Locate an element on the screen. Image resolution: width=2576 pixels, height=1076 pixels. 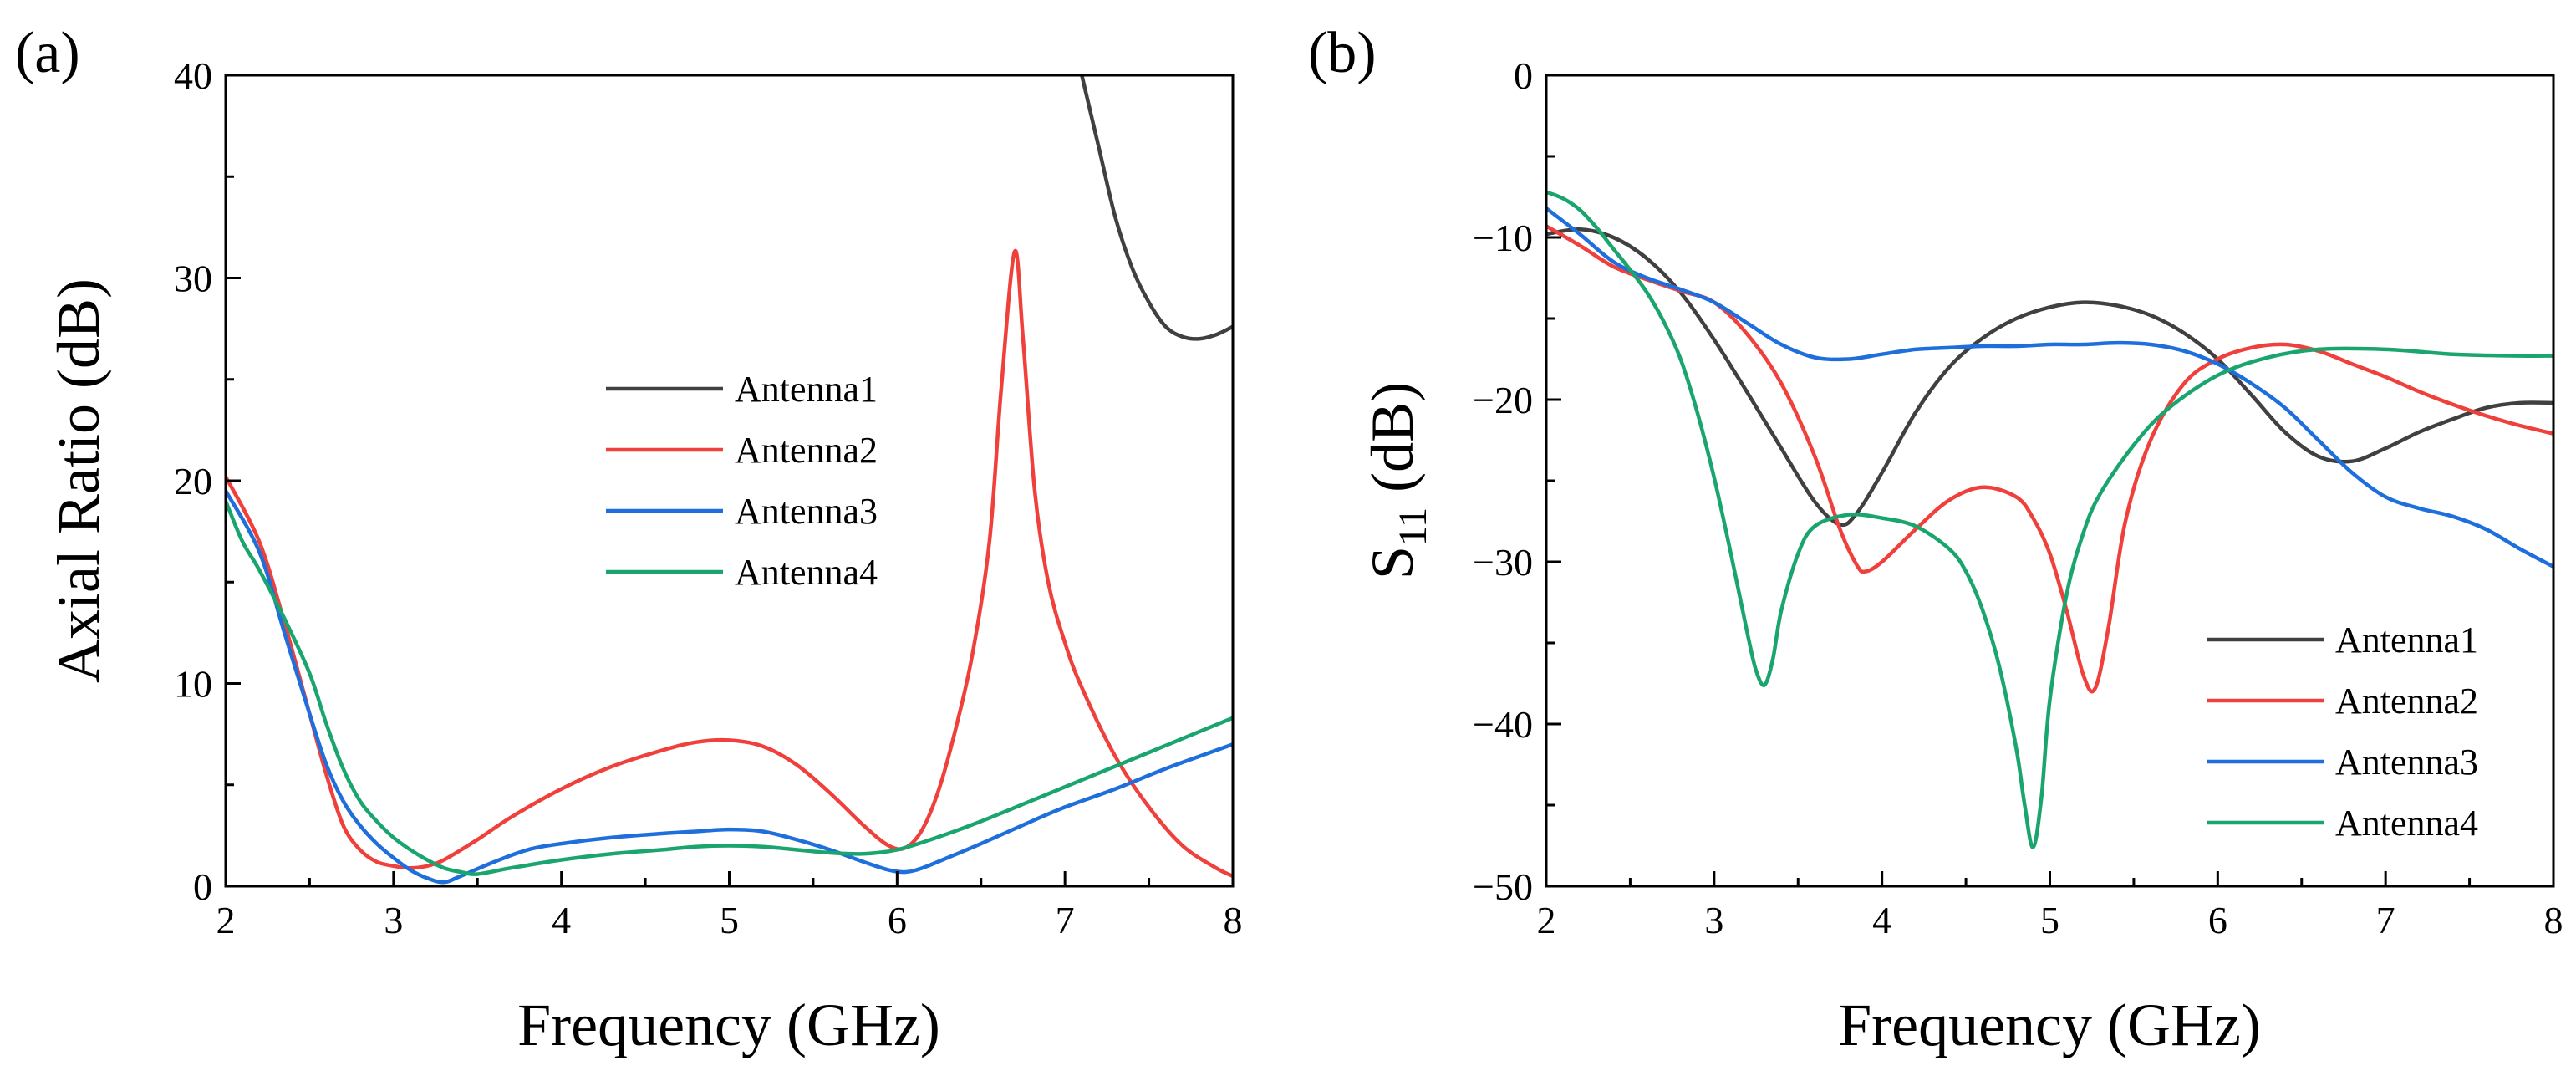
panel-a-y-tick-label: 40 is located at coordinates (193, 76).